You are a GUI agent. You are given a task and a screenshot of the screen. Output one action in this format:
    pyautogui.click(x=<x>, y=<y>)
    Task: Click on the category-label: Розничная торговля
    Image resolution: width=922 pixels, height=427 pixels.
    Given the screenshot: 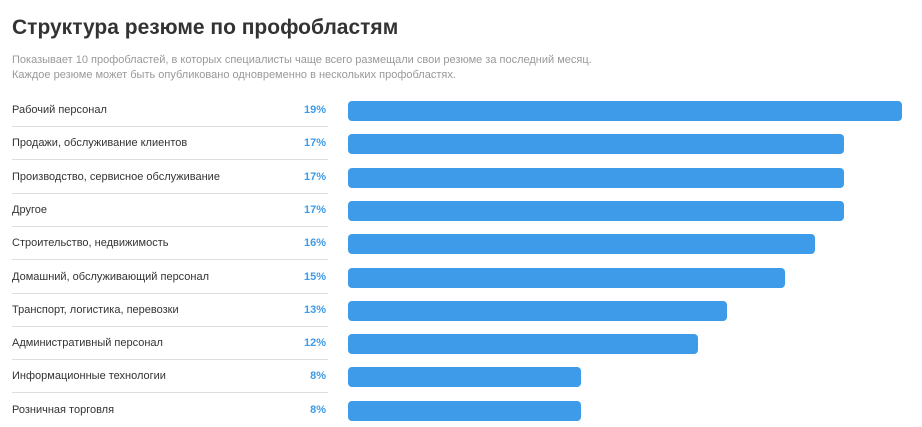 What is the action you would take?
    pyautogui.click(x=63, y=409)
    